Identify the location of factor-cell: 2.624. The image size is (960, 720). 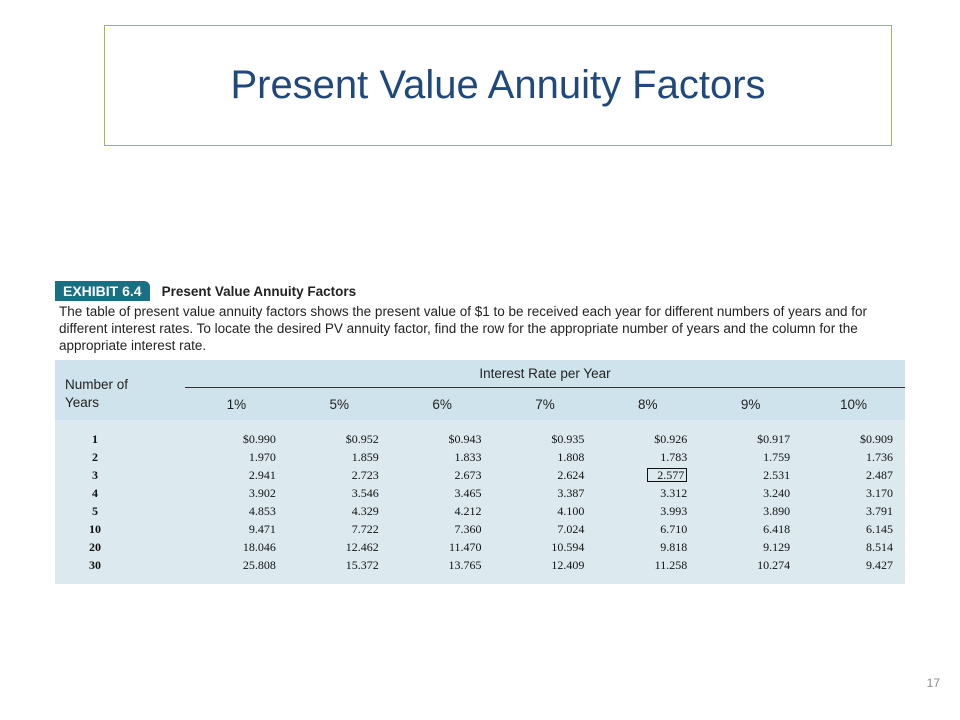
(571, 474).